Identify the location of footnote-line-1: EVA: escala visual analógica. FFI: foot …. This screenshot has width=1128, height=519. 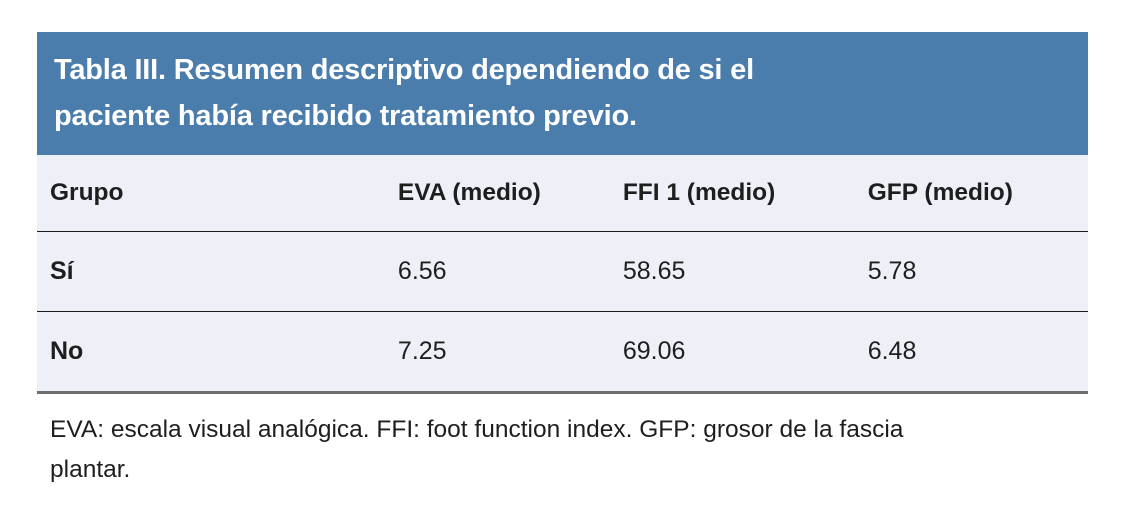
(477, 429).